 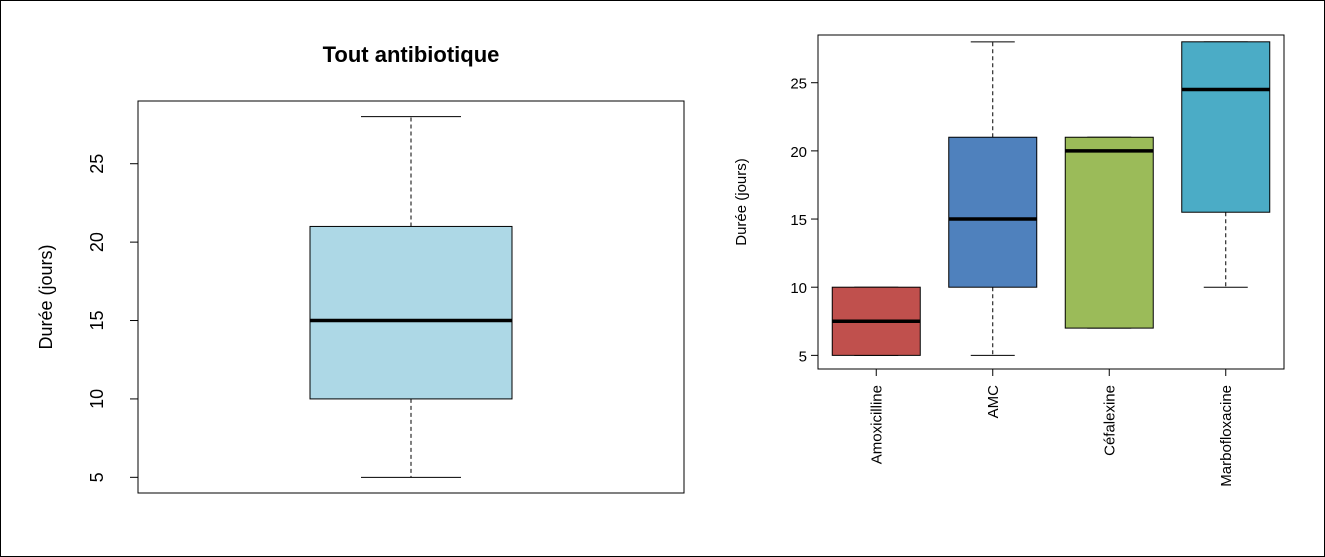 What do you see at coordinates (993, 402) in the screenshot?
I see `x-tick-label-amc: AMC` at bounding box center [993, 402].